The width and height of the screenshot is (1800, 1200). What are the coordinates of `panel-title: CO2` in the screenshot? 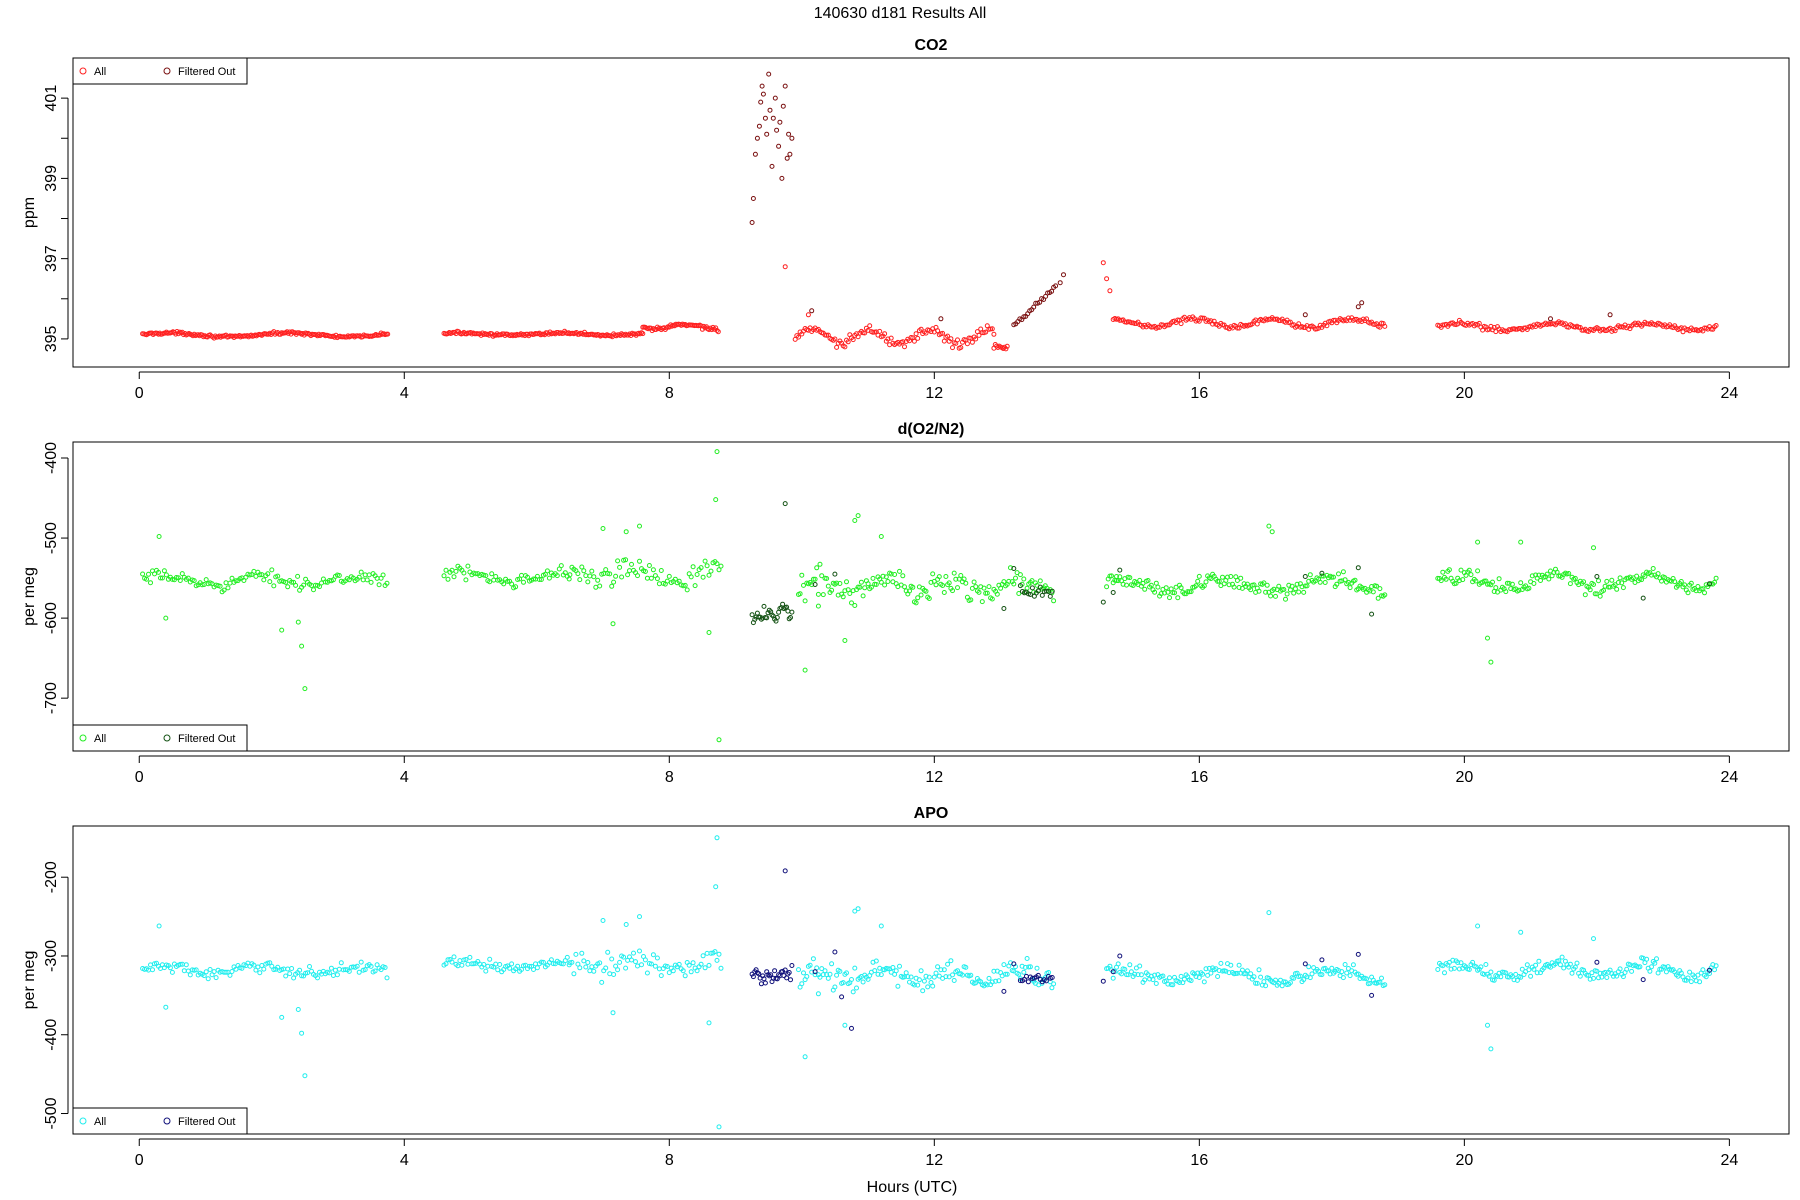 It's located at (931, 45).